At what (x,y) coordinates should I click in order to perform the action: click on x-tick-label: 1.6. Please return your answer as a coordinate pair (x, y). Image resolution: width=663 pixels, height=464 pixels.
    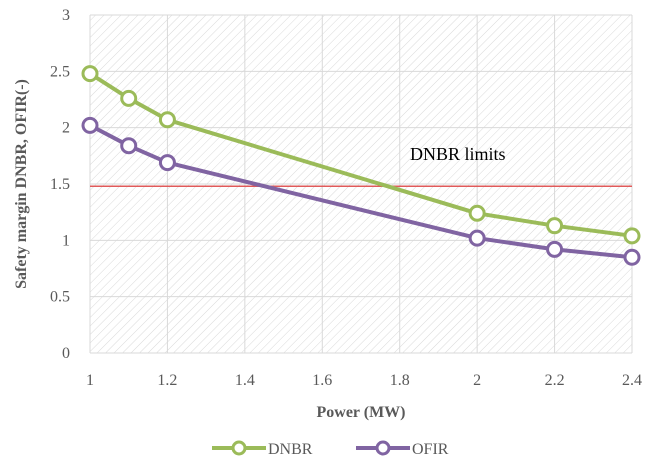
    Looking at the image, I should click on (322, 380).